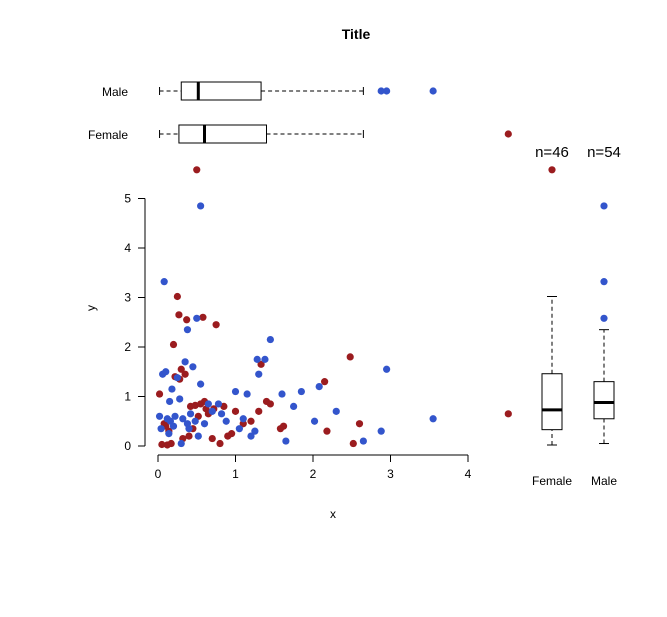  Describe the element at coordinates (604, 481) in the screenshot. I see `y-boxplot-label-male: Male` at that location.